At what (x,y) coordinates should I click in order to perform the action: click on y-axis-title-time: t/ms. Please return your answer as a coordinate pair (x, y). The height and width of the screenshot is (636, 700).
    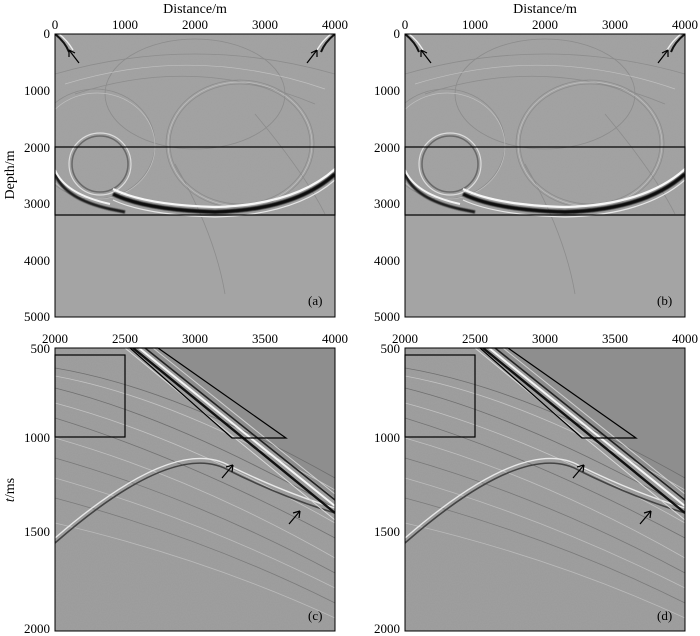
    Looking at the image, I should click on (10, 490).